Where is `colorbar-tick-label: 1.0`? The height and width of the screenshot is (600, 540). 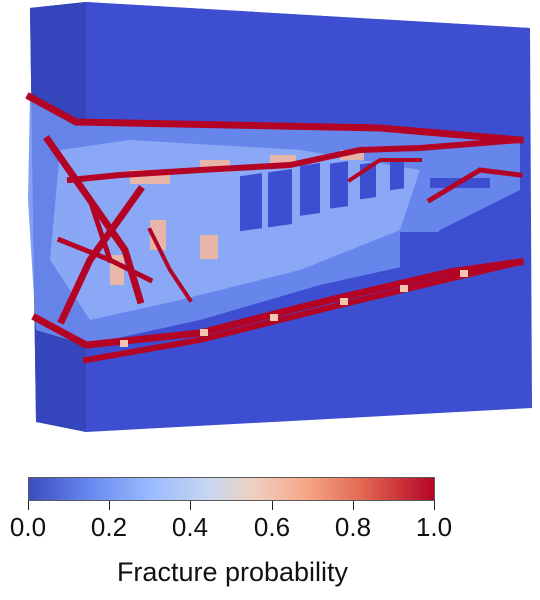 colorbar-tick-label: 1.0 is located at coordinates (434, 527).